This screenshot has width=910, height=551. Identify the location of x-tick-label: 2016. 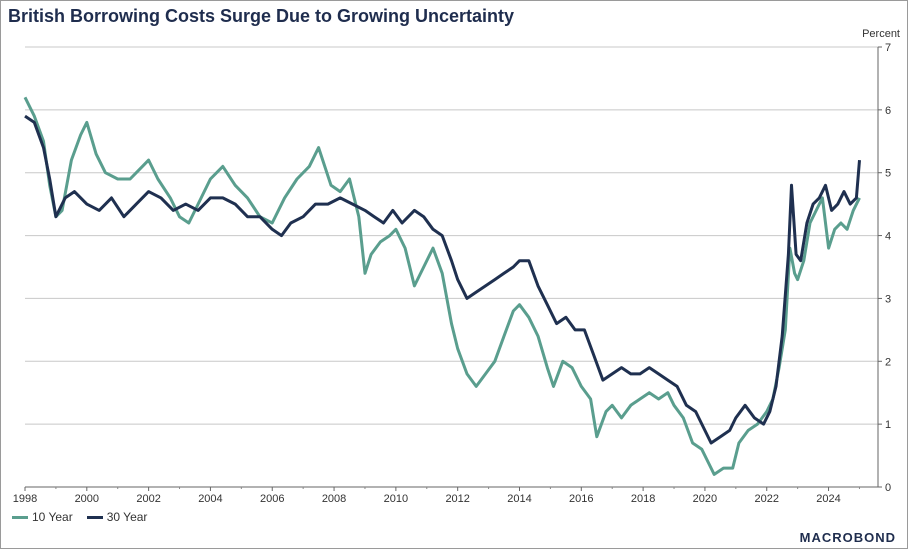
(581, 499).